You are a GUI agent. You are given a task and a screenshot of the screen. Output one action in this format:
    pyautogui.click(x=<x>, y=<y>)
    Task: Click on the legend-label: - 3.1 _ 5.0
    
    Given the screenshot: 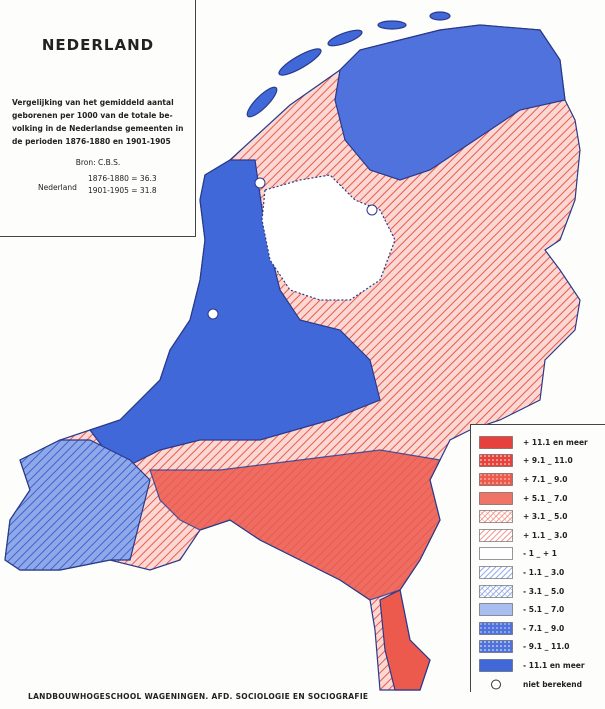 What is the action you would take?
    pyautogui.click(x=544, y=591)
    